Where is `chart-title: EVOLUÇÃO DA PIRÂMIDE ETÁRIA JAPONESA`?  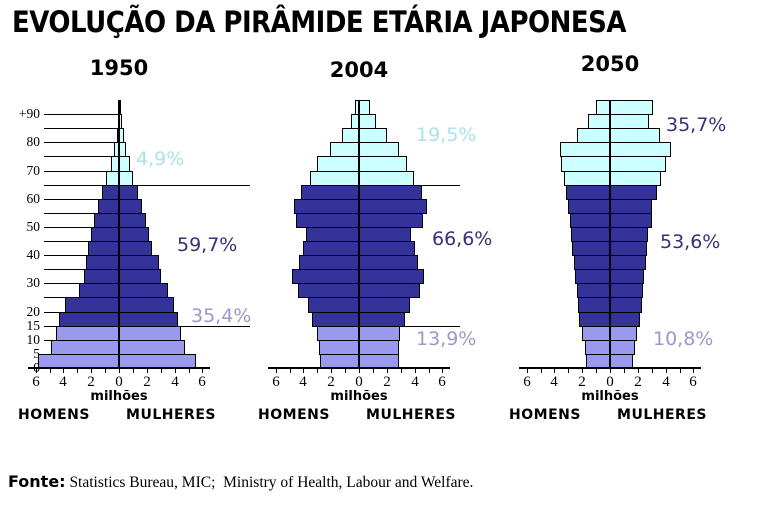 chart-title: EVOLUÇÃO DA PIRÂMIDE ETÁRIA JAPONESA is located at coordinates (319, 23).